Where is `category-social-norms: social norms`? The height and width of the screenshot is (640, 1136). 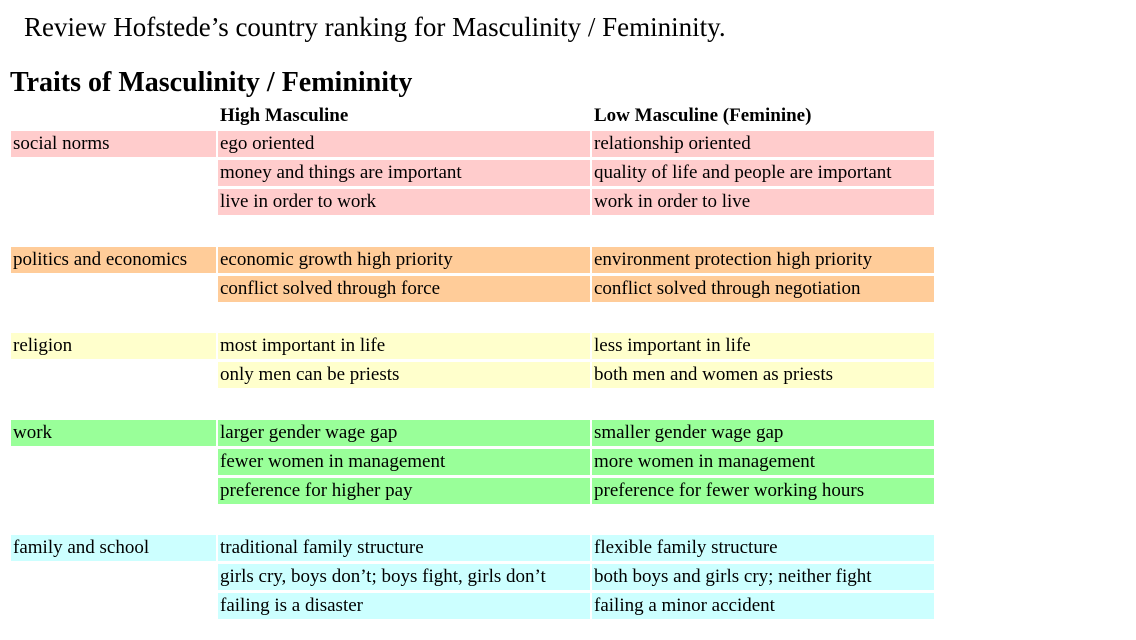
category-social-norms: social norms is located at coordinates (113, 144).